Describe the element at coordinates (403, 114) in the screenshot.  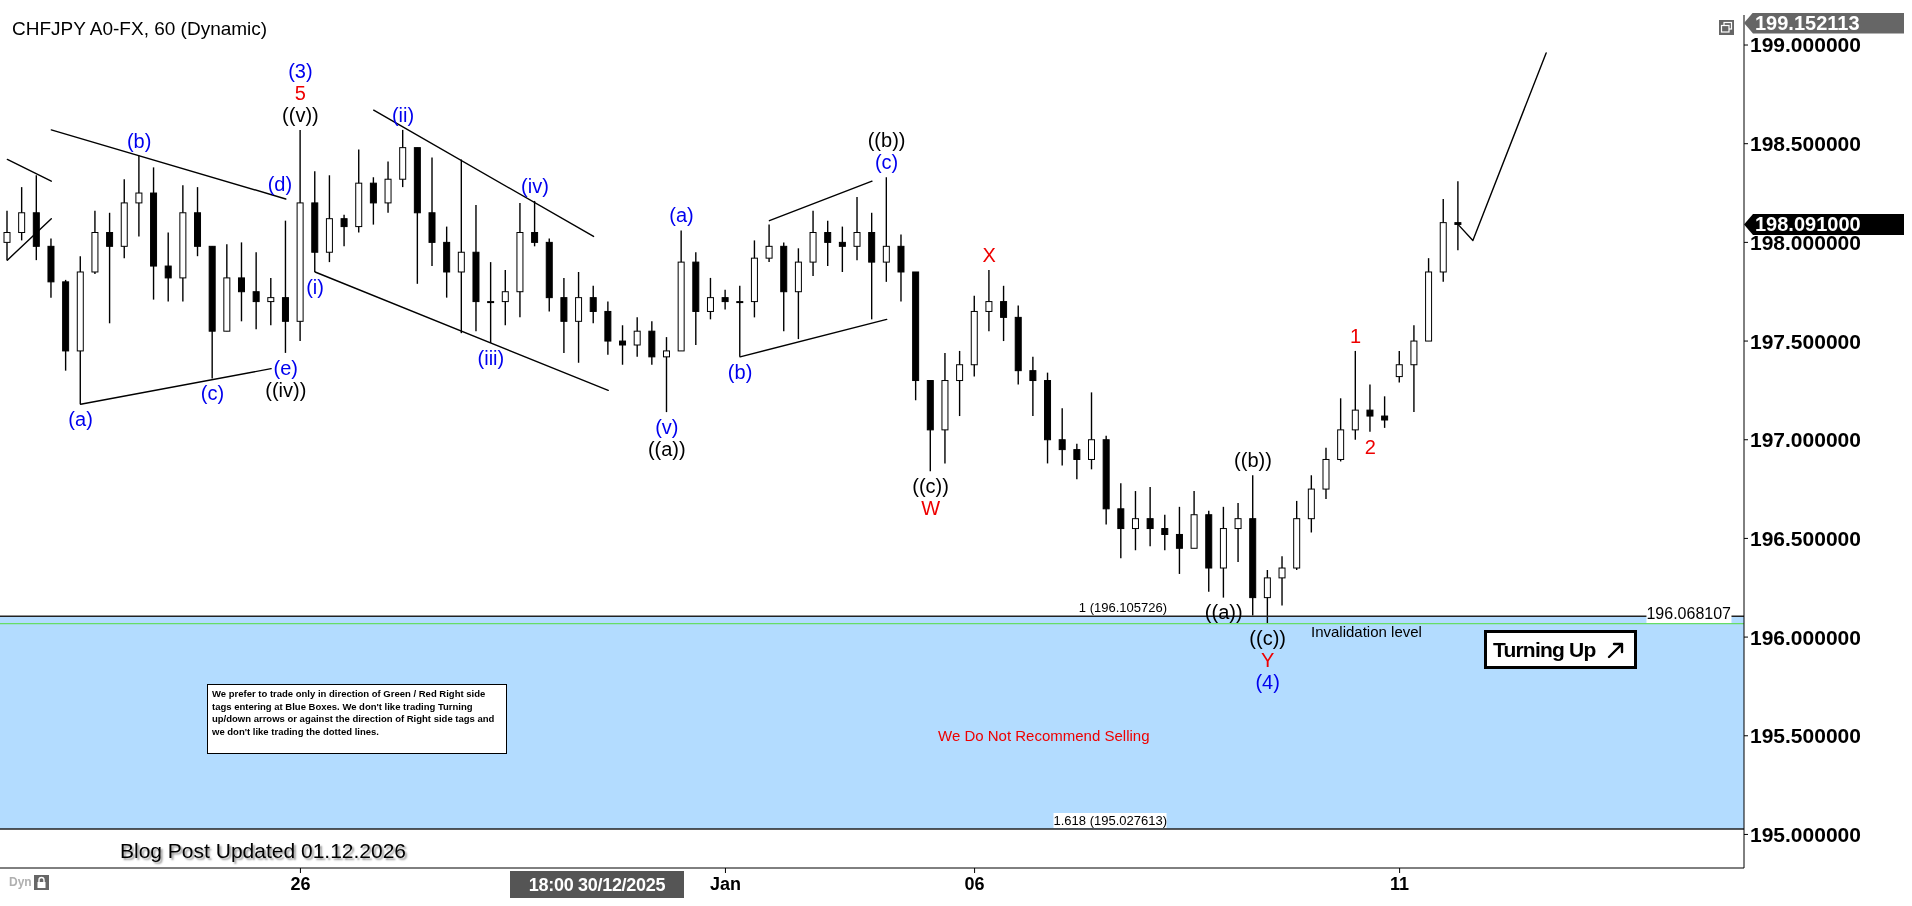
I see `annotation: (ii)` at that location.